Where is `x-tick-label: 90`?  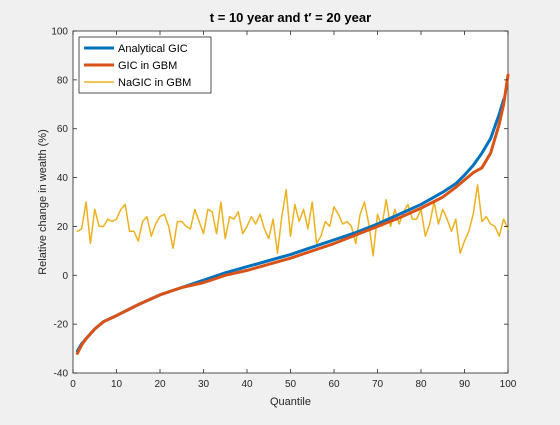
x-tick-label: 90 is located at coordinates (465, 384).